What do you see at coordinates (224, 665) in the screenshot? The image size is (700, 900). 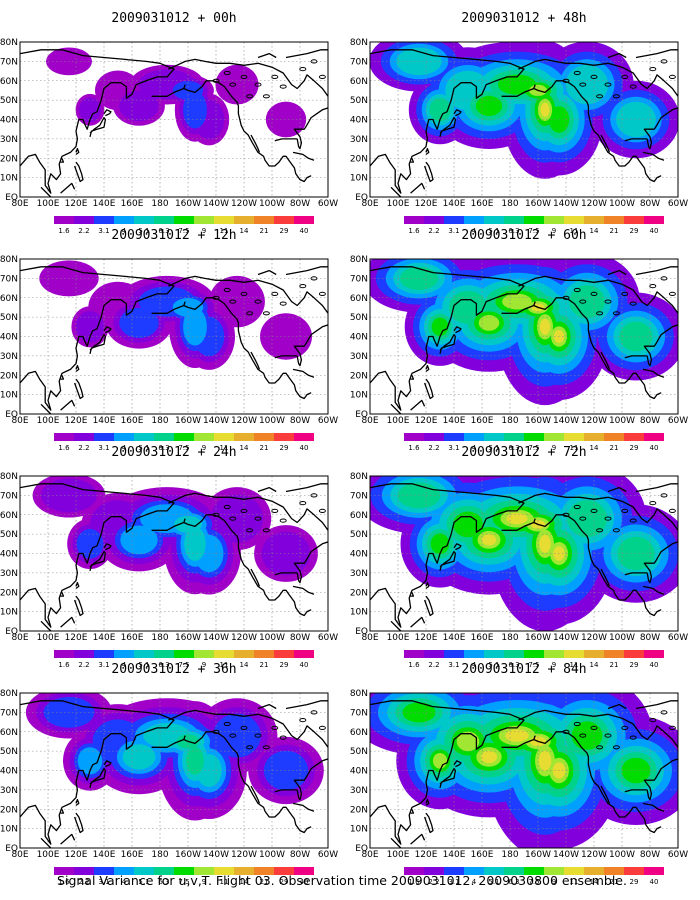 I see `colorbar-label: 11` at bounding box center [224, 665].